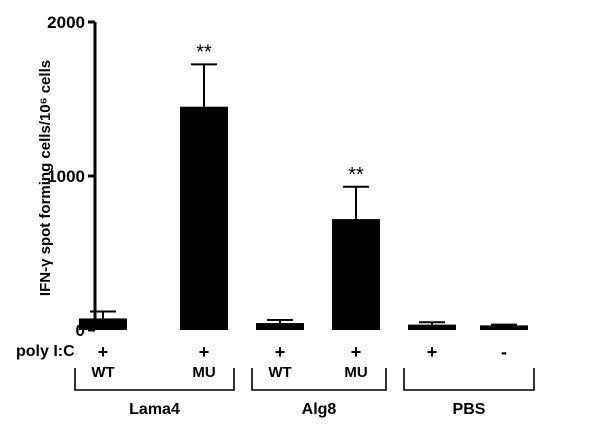 The image size is (600, 424). Describe the element at coordinates (154, 409) in the screenshot. I see `group-label: Lama4` at that location.